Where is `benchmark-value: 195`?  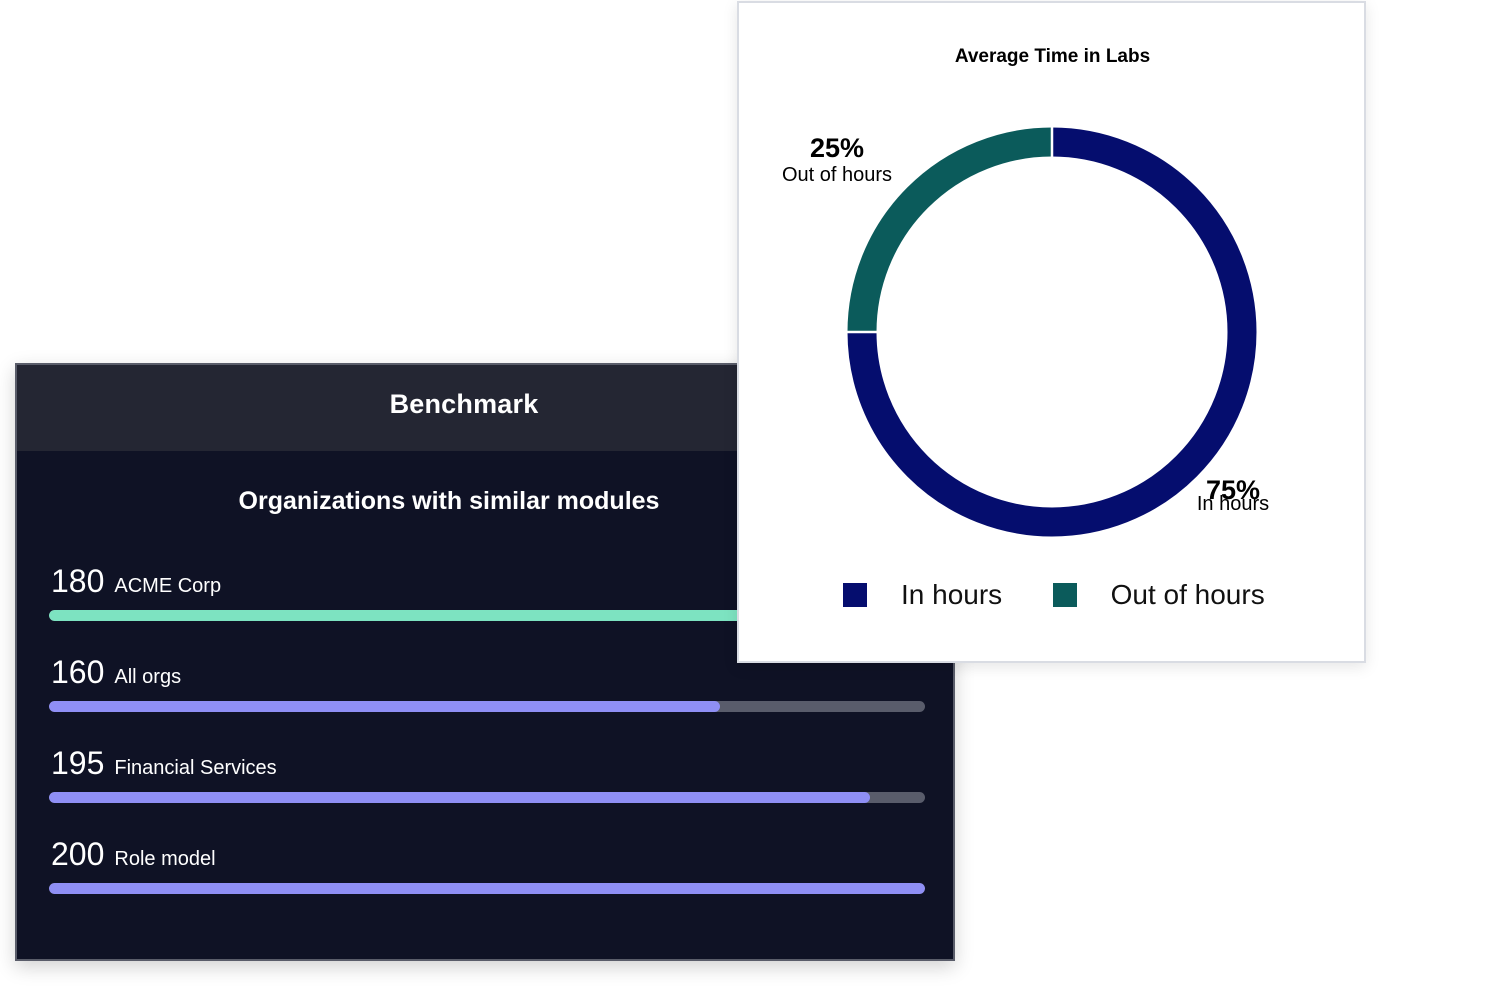
benchmark-value: 195 is located at coordinates (78, 763).